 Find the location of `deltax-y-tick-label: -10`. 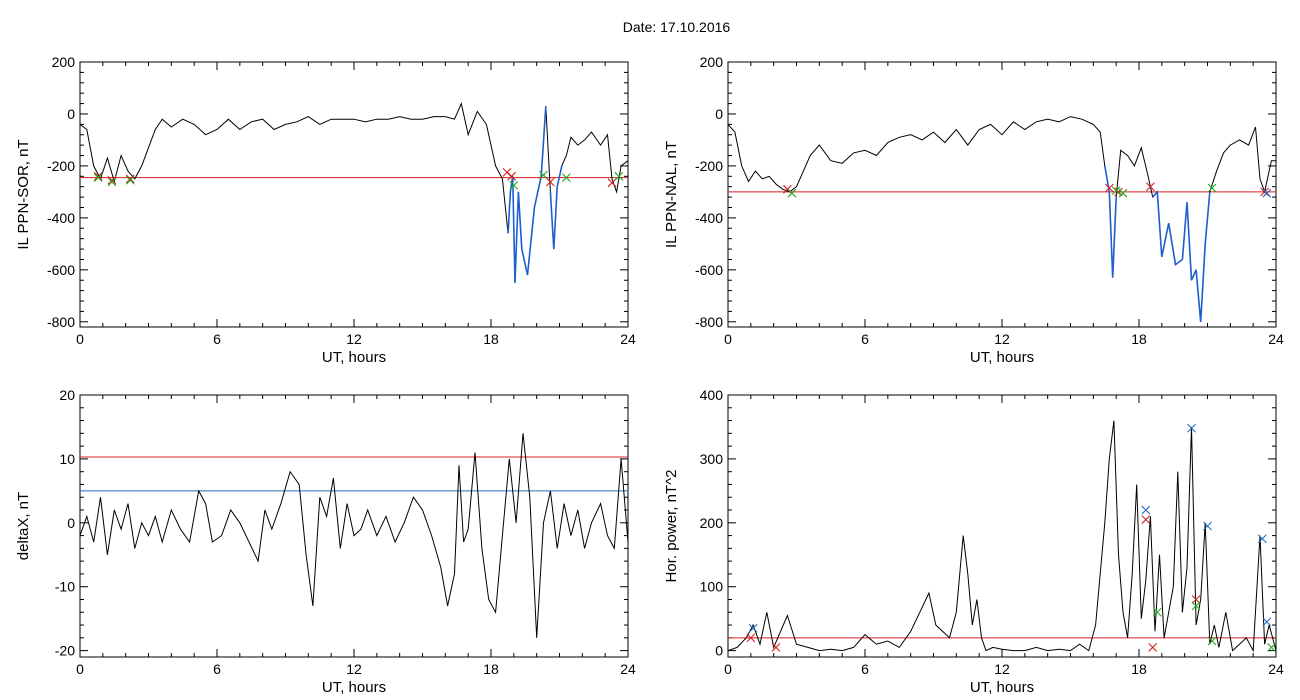

deltax-y-tick-label: -10 is located at coordinates (65, 587).